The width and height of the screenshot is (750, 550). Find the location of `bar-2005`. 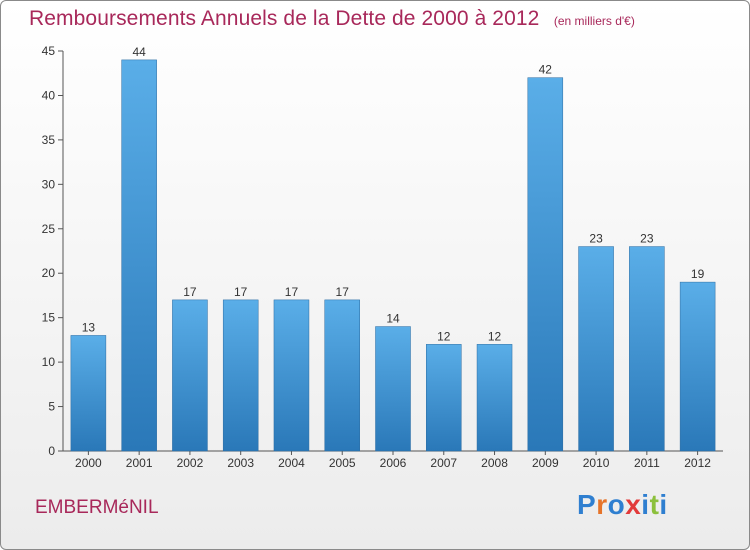

bar-2005 is located at coordinates (342, 375).